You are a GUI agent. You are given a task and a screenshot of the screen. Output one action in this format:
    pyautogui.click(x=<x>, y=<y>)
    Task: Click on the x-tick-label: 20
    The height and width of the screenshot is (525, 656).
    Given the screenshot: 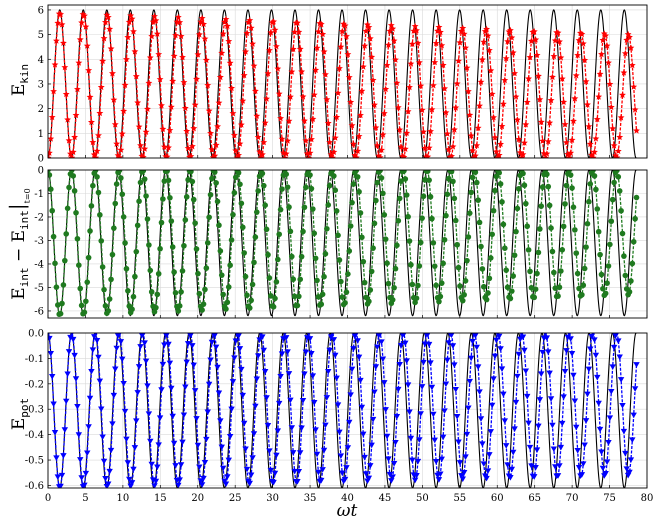 What is the action you would take?
    pyautogui.click(x=197, y=498)
    